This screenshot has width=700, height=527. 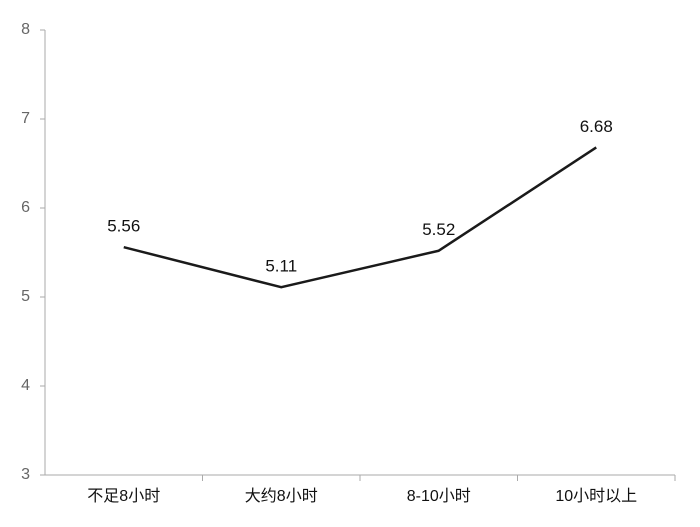 I want to click on y-tick-label: 6, so click(x=25, y=207).